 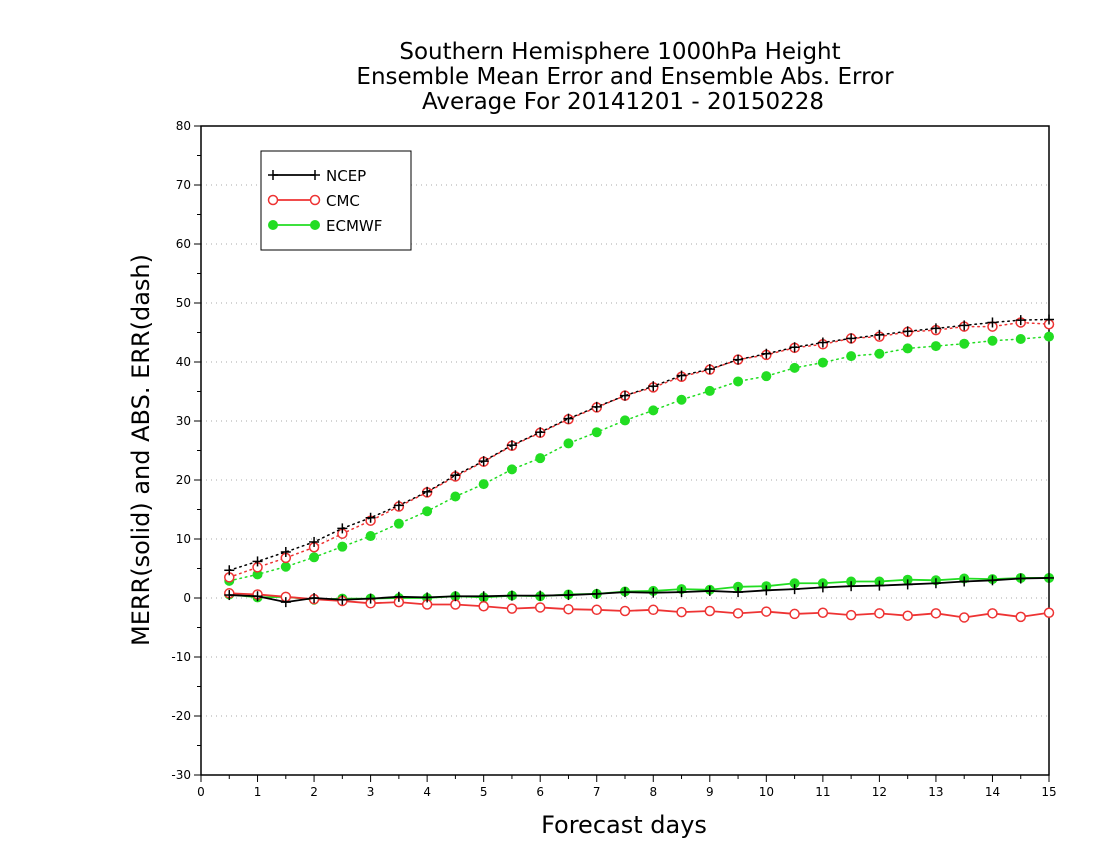 What do you see at coordinates (935, 792) in the screenshot?
I see `x-tick-label: 13` at bounding box center [935, 792].